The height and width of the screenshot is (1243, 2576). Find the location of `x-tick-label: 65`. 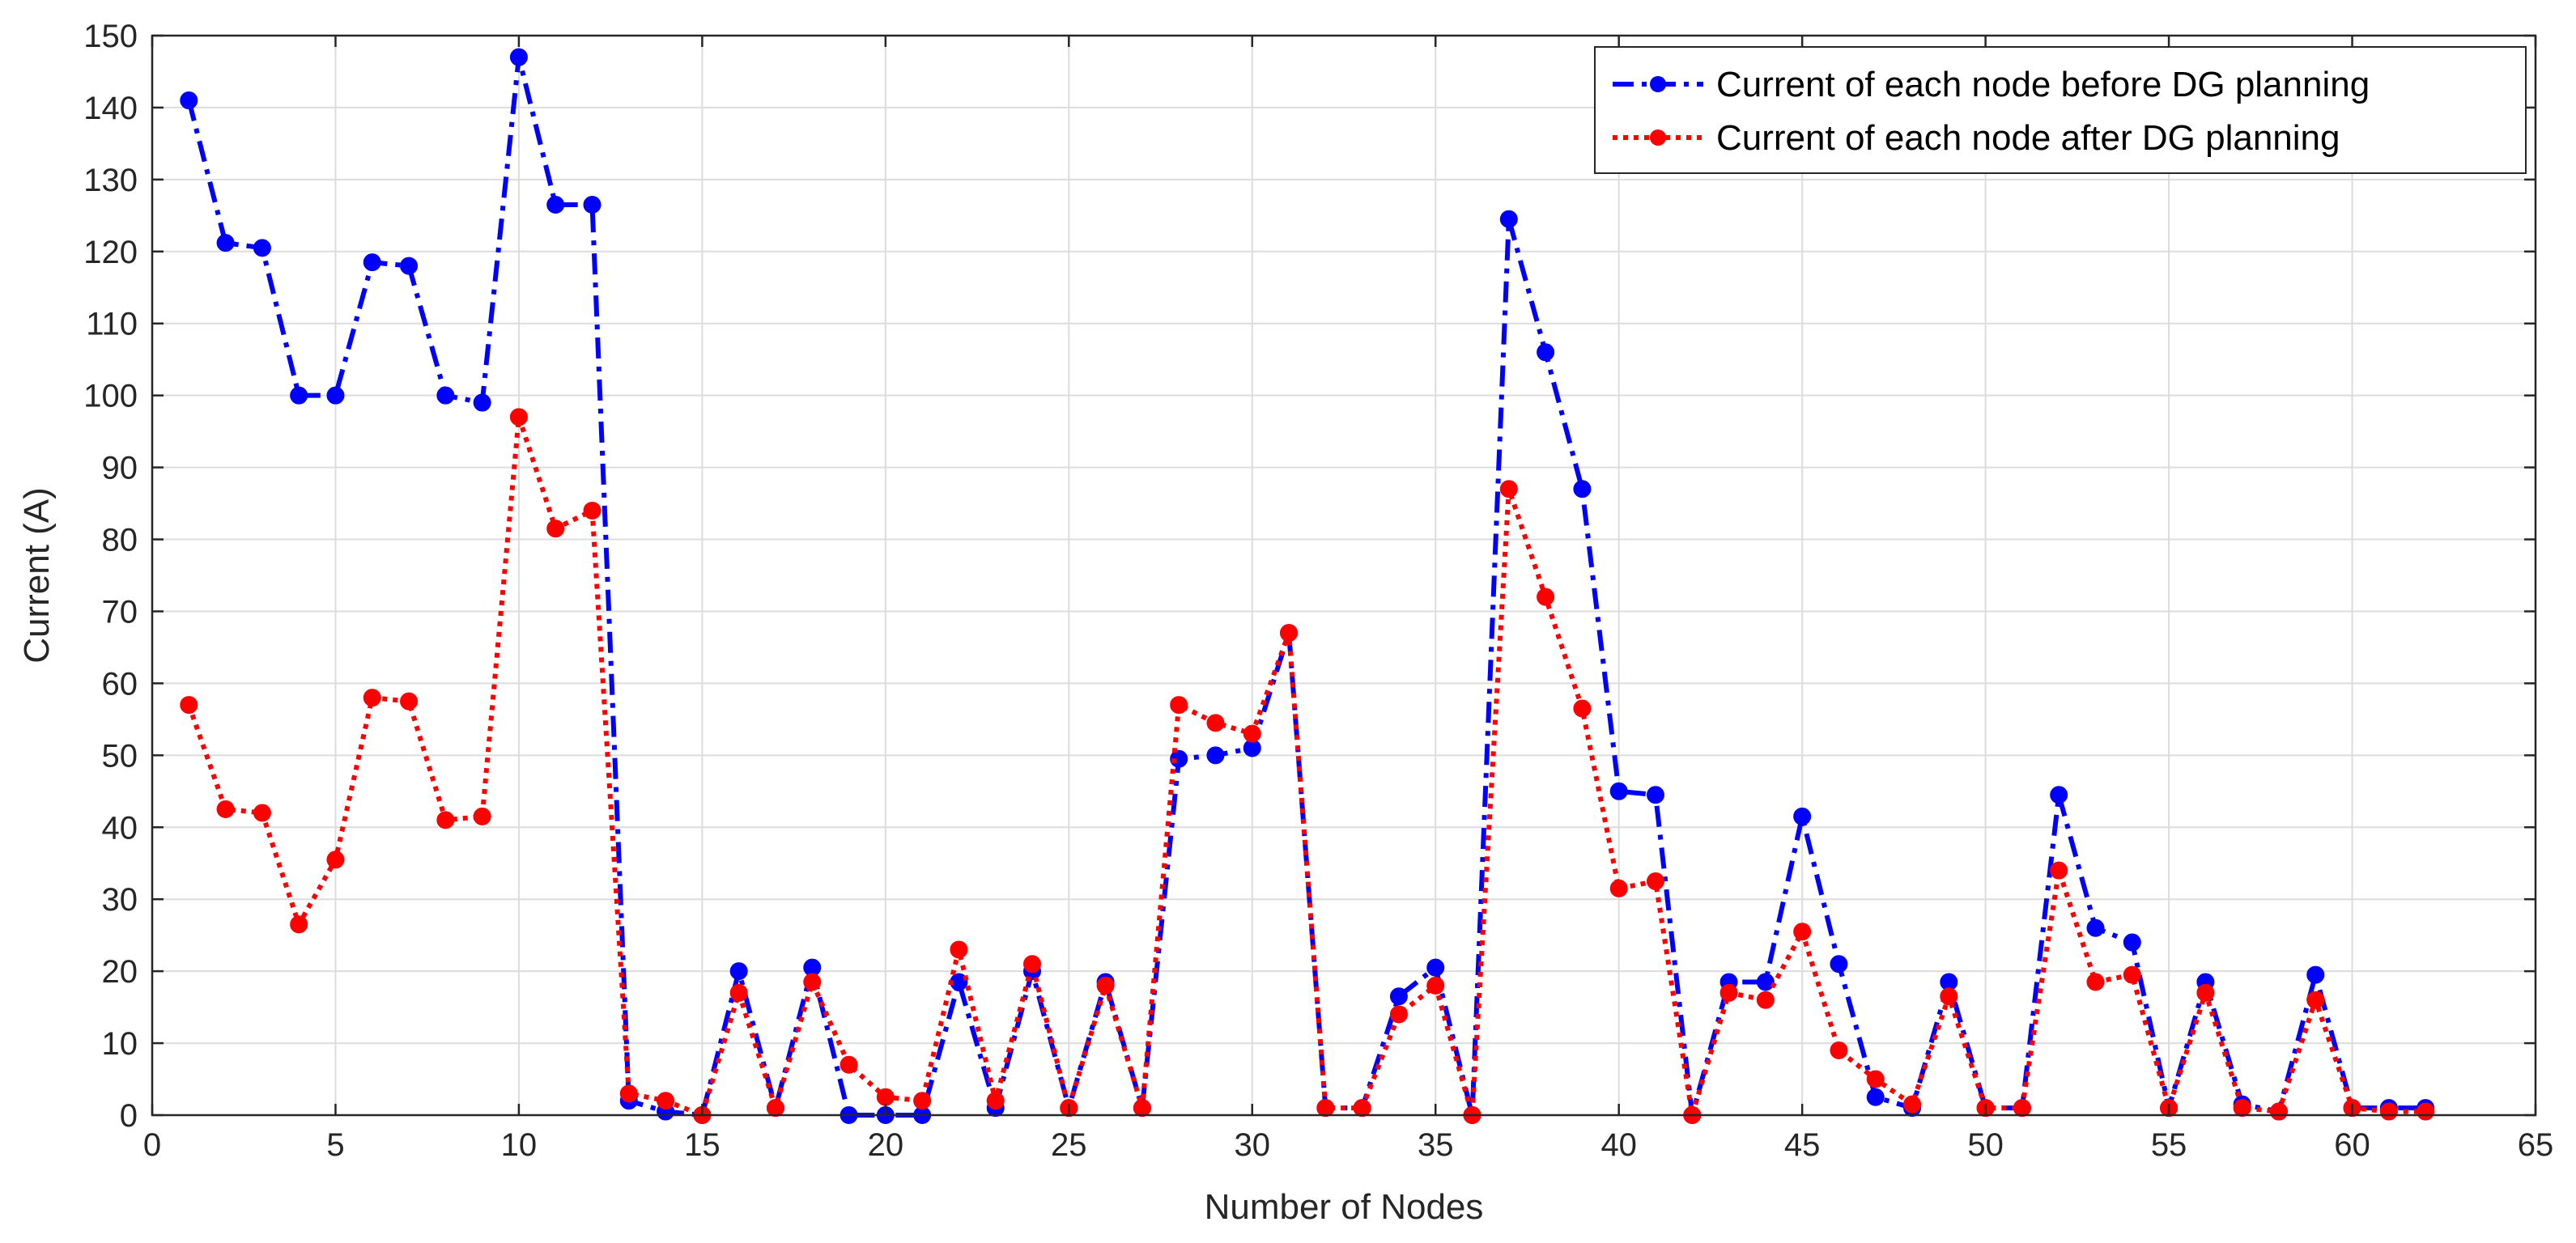

x-tick-label: 65 is located at coordinates (2536, 1145).